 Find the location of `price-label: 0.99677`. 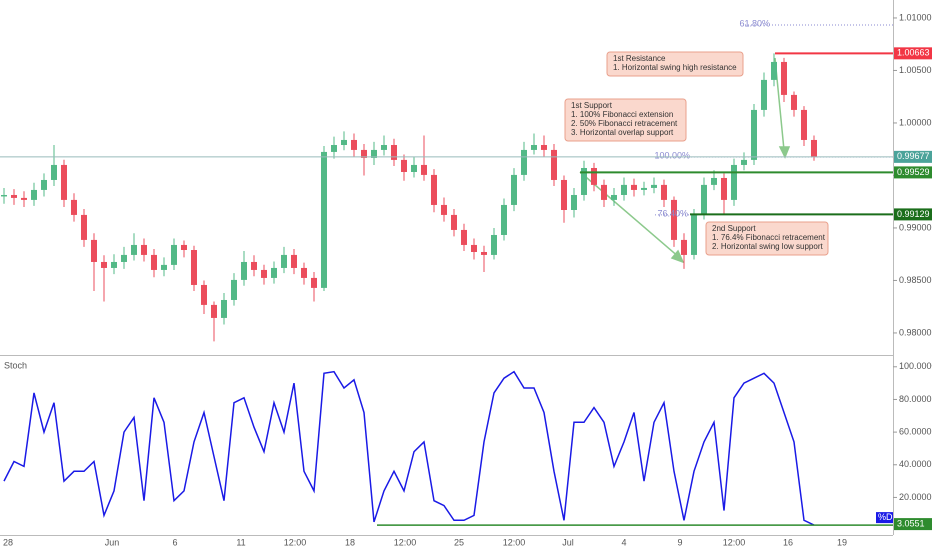

price-label: 0.99677 is located at coordinates (913, 156).